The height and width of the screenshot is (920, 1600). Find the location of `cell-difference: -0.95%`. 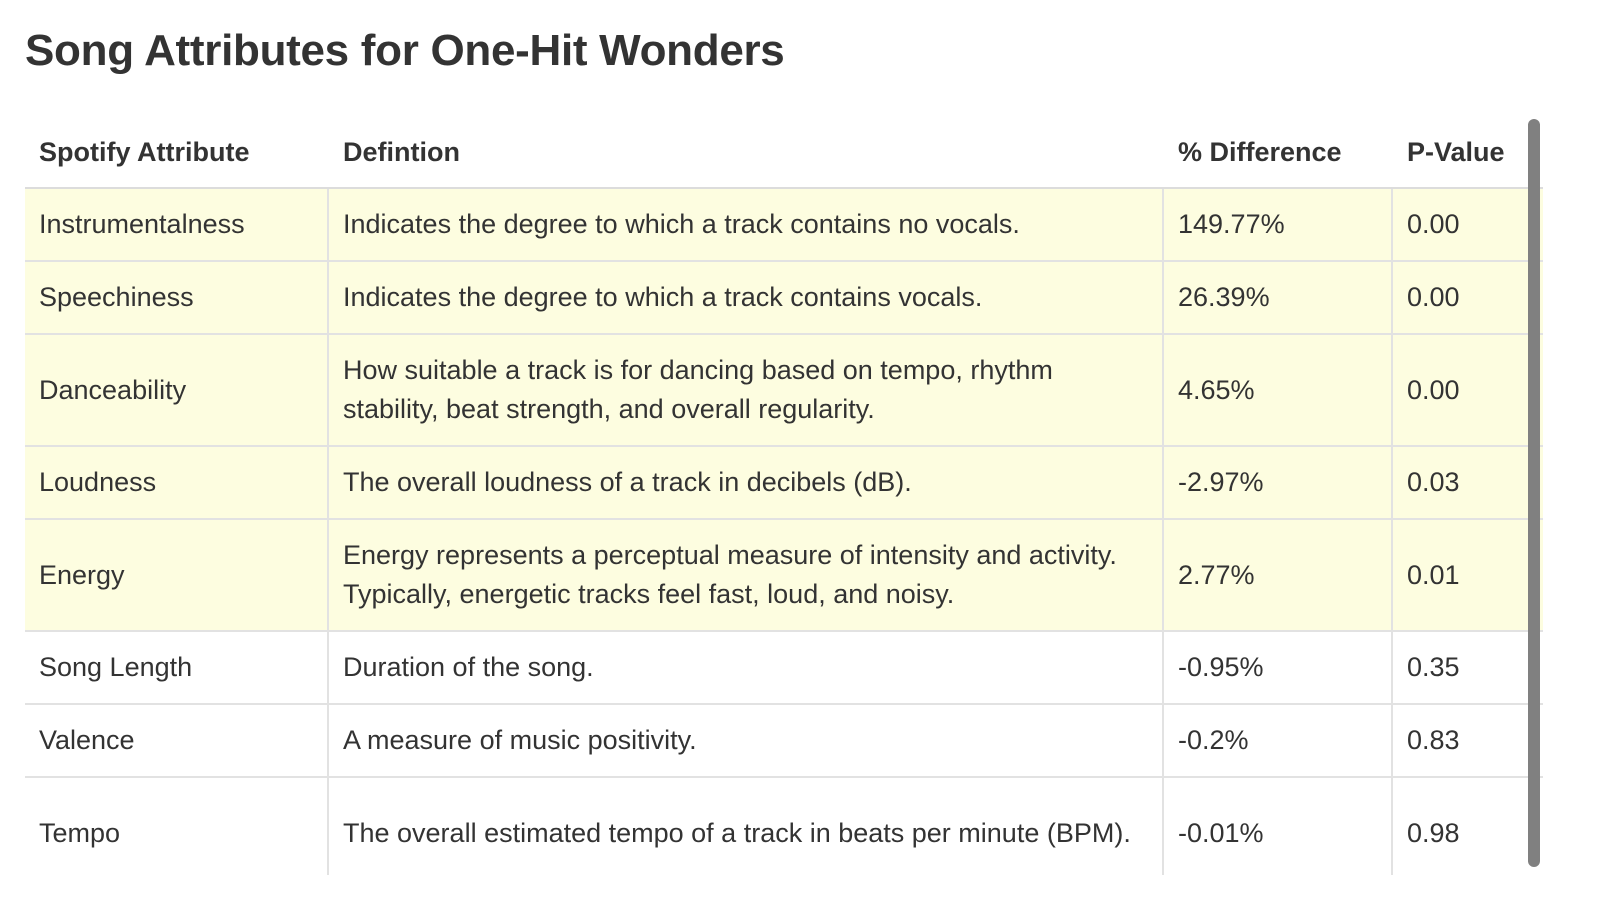

cell-difference: -0.95% is located at coordinates (1277, 668).